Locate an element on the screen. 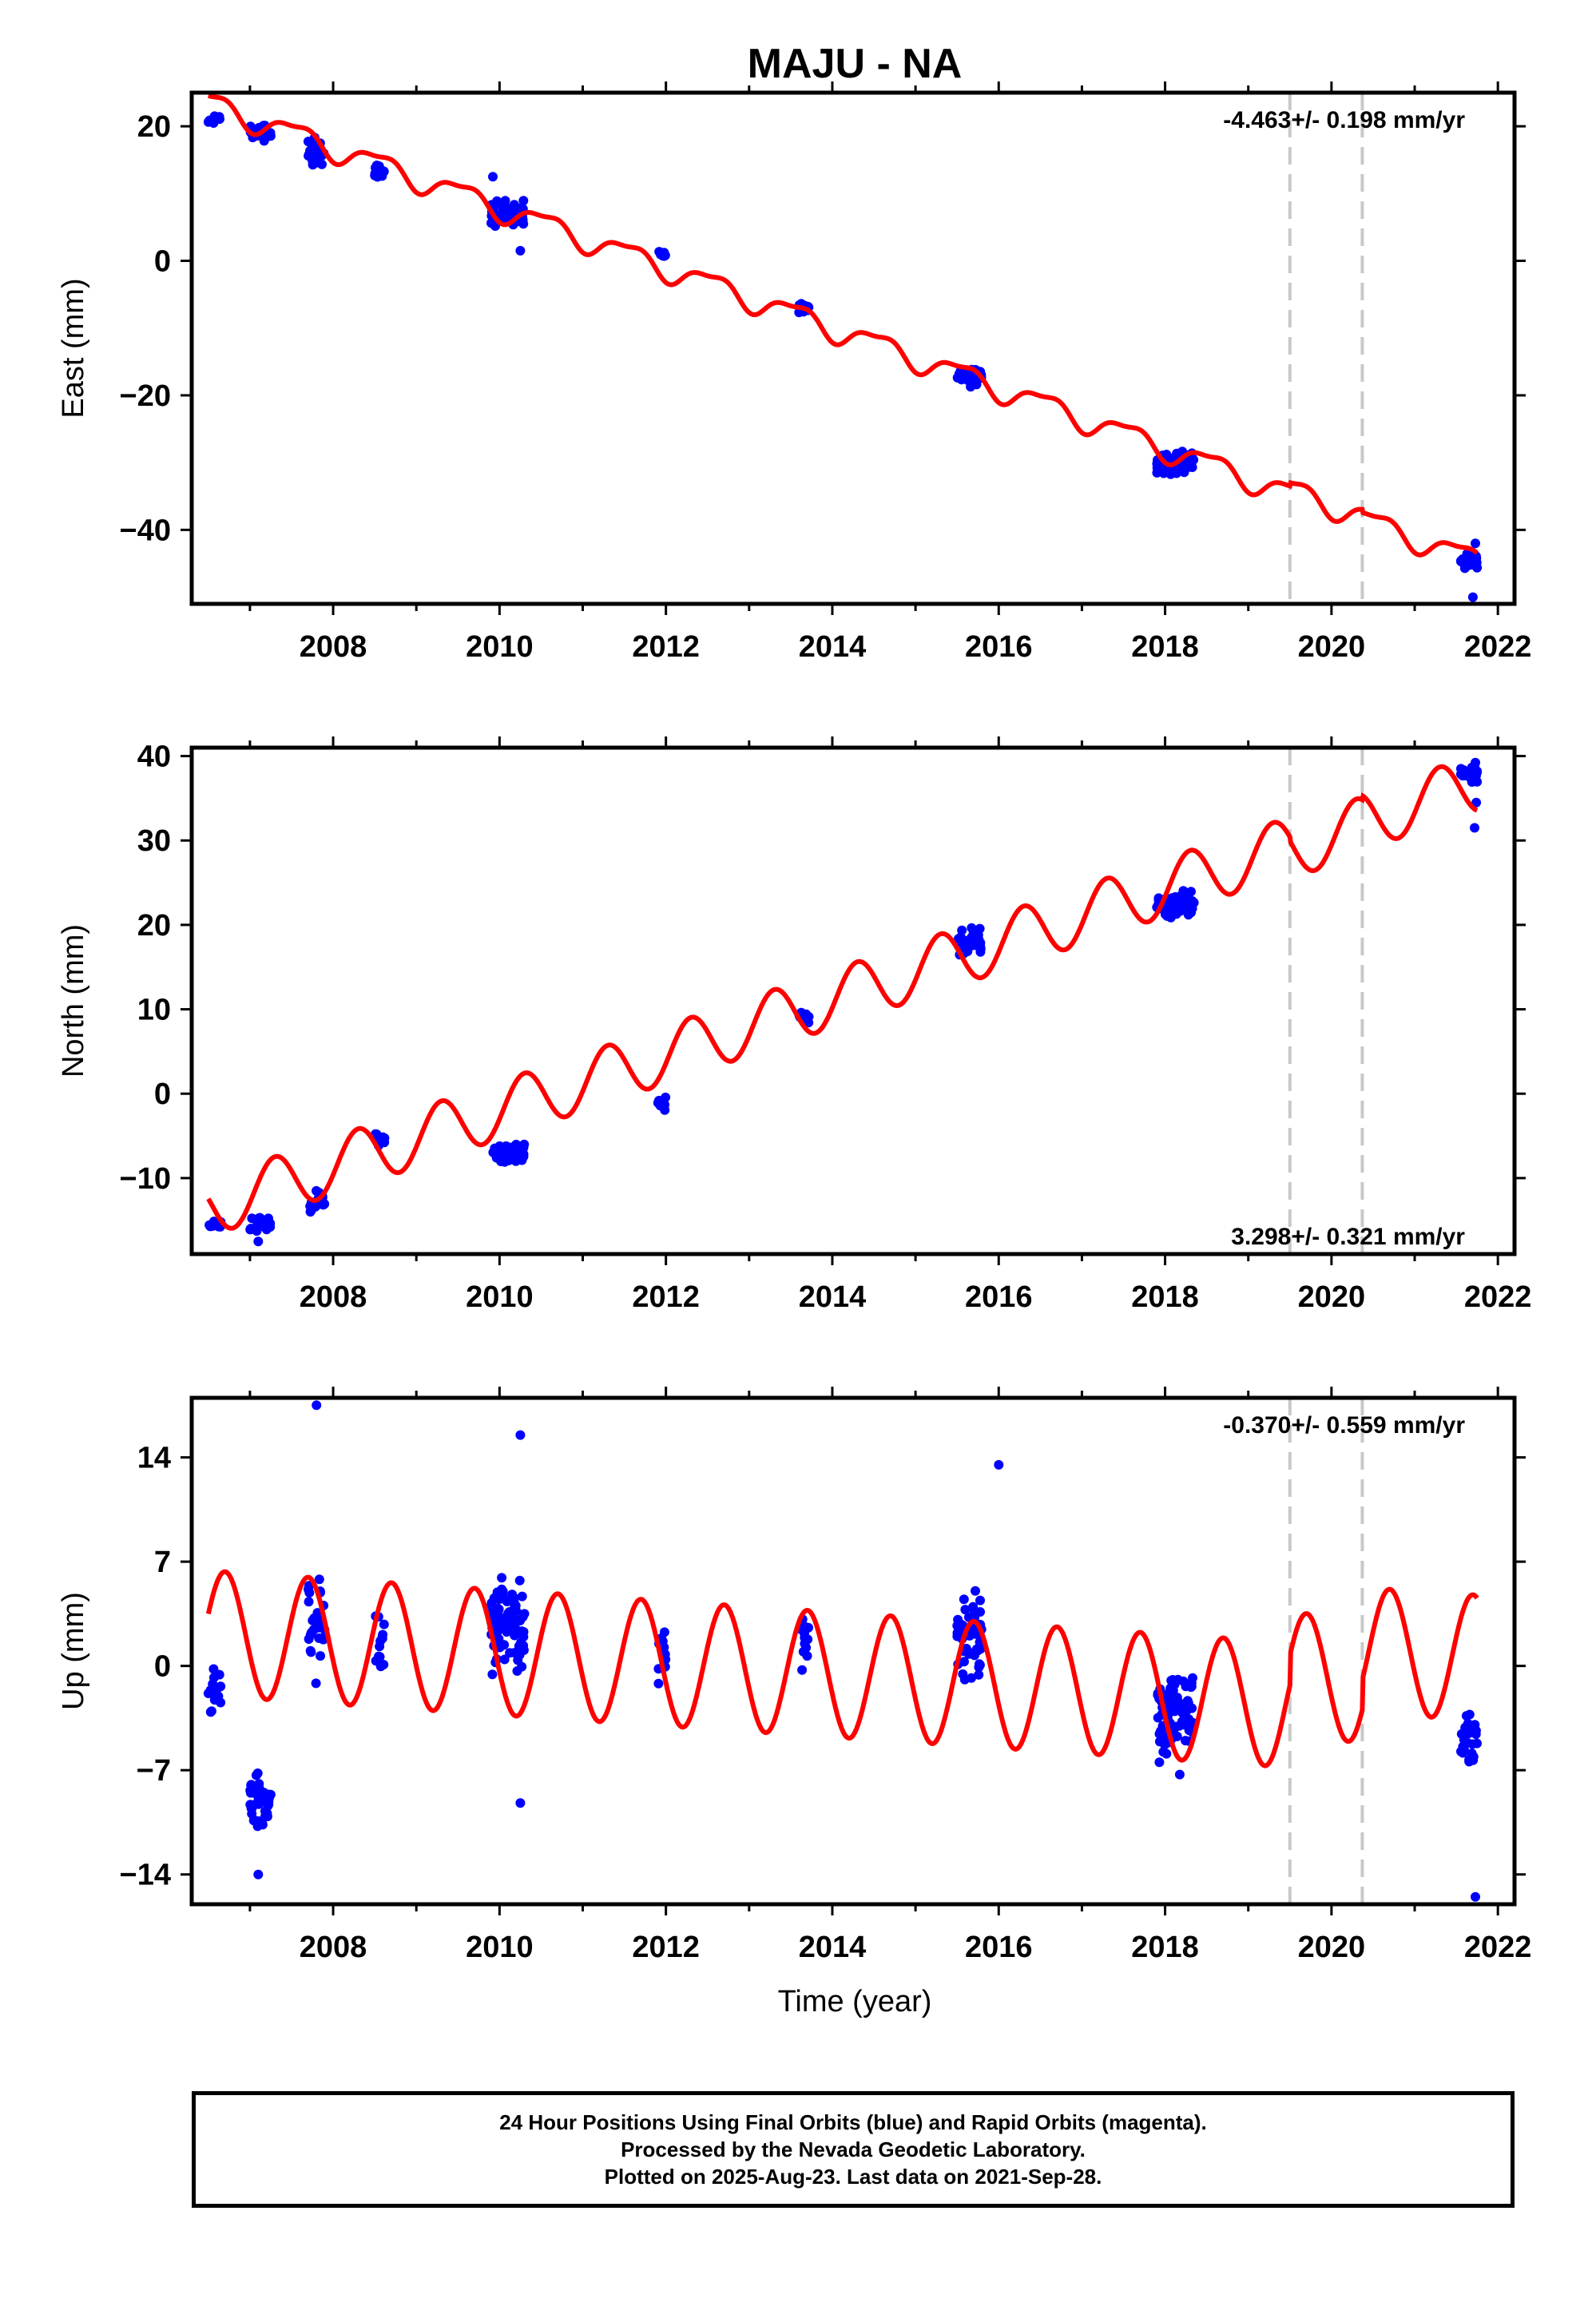 The height and width of the screenshot is (2318, 1596). chart-title: MAJU - NA is located at coordinates (855, 64).